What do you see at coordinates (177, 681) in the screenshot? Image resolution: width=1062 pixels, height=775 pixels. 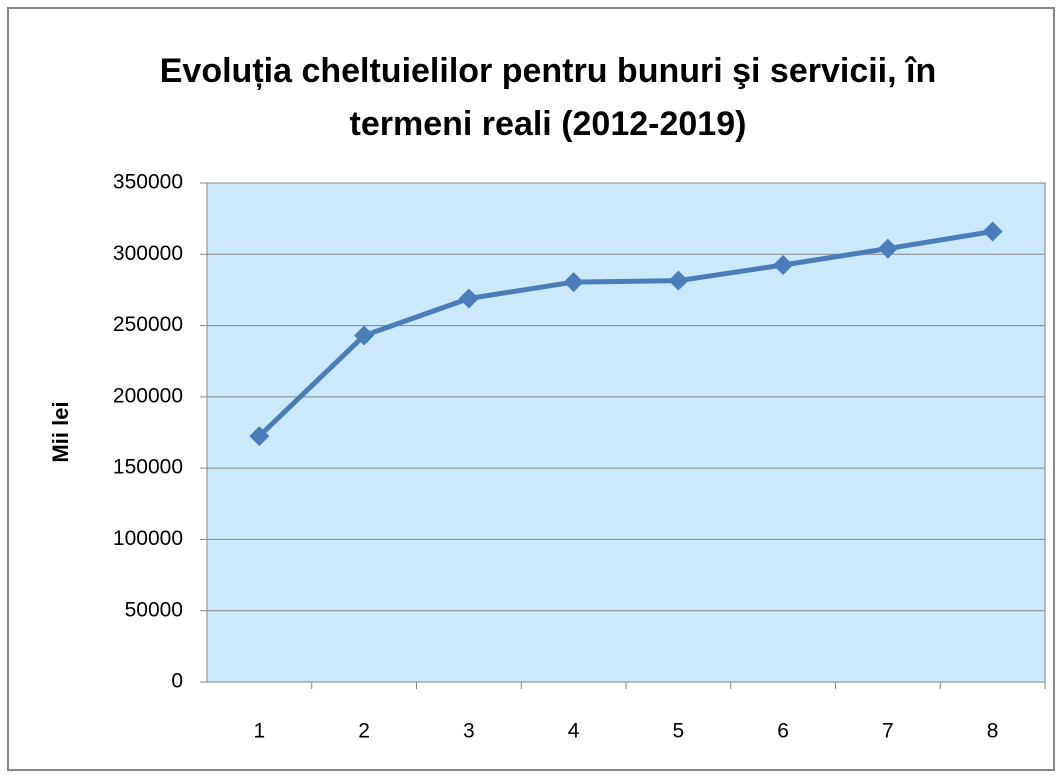 I see `y-tick-label: 0` at bounding box center [177, 681].